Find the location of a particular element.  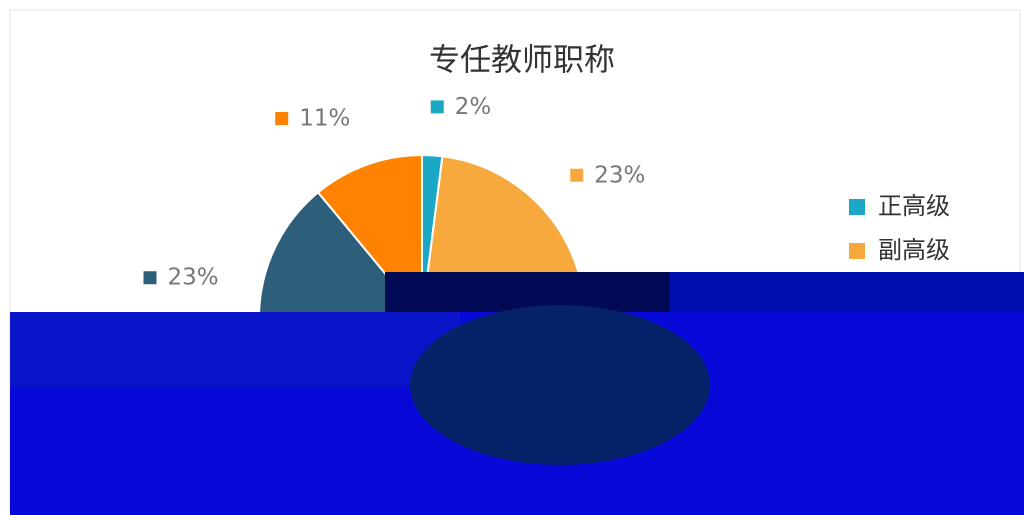

chart-title: 专任教师职称 is located at coordinates (522, 61).